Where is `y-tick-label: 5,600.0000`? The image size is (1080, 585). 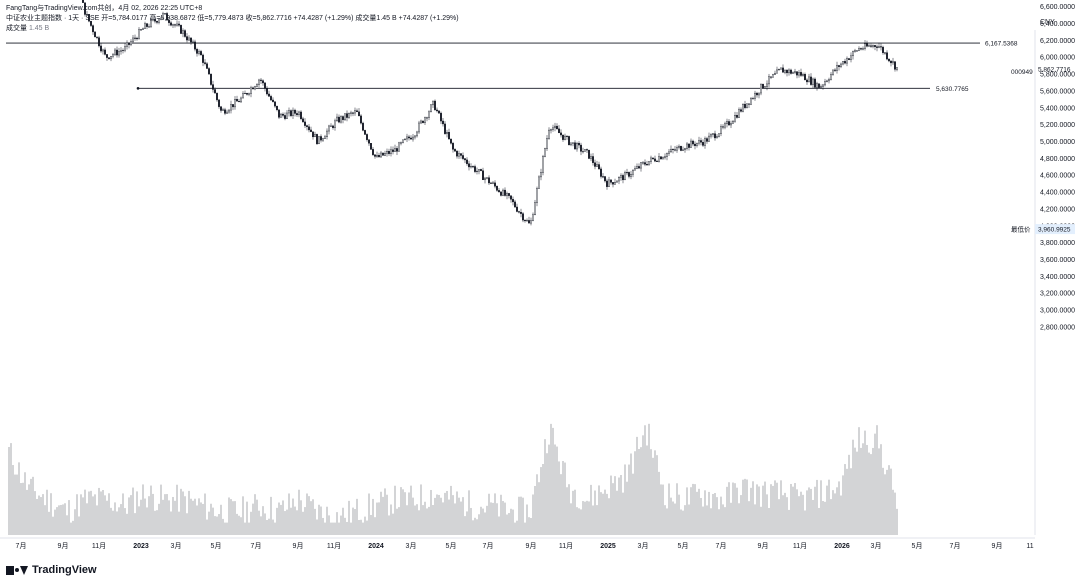
y-tick-label: 5,600.0000 is located at coordinates (1057, 91).